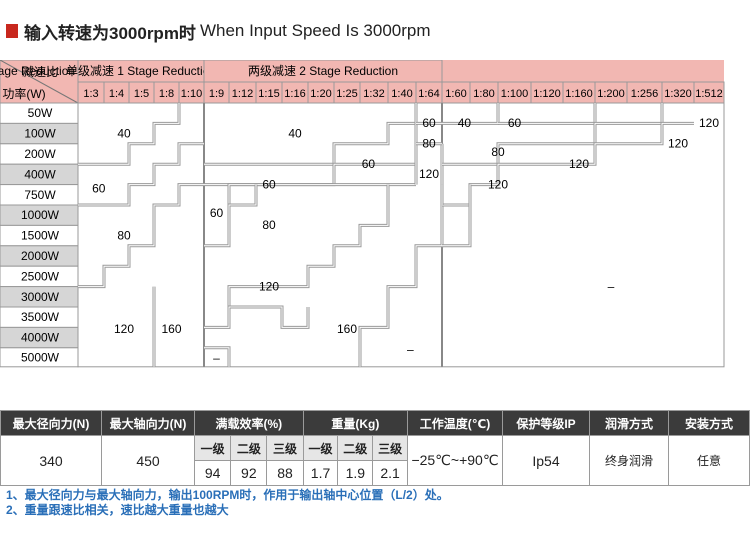 The width and height of the screenshot is (750, 534). I want to click on stage2-boundary-dash-inner, so click(217, 357).